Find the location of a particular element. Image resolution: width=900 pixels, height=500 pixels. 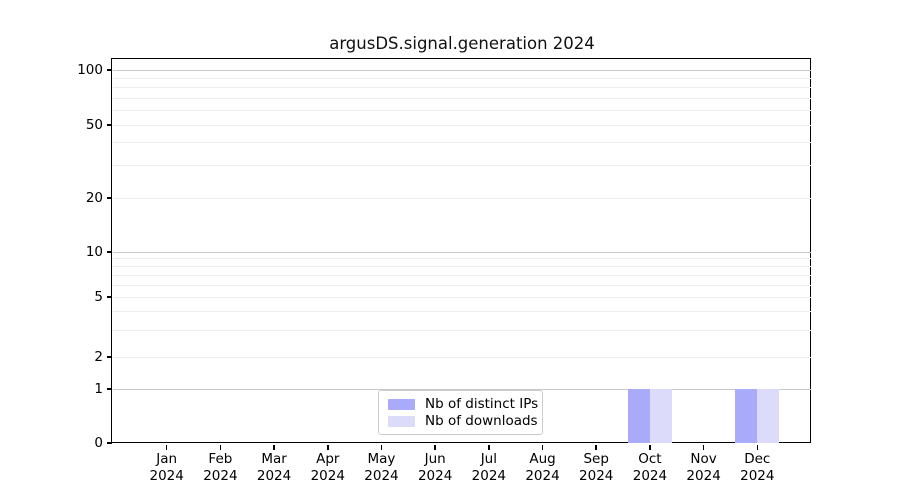

y-tick-label: 2 is located at coordinates (98, 357).